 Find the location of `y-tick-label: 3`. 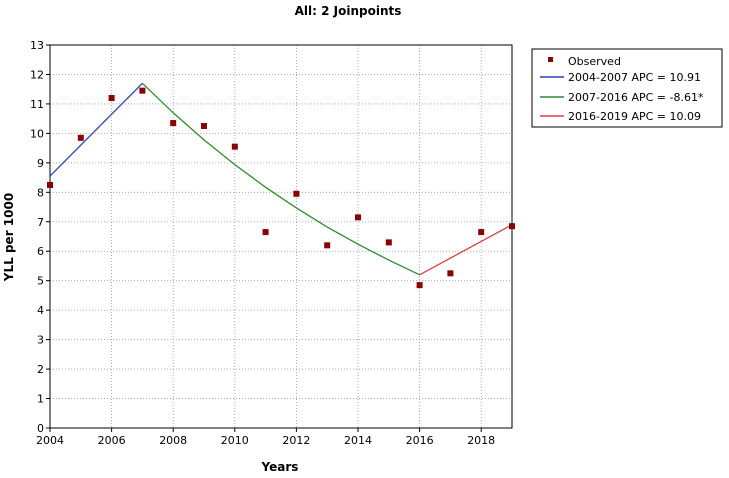

y-tick-label: 3 is located at coordinates (40, 340).